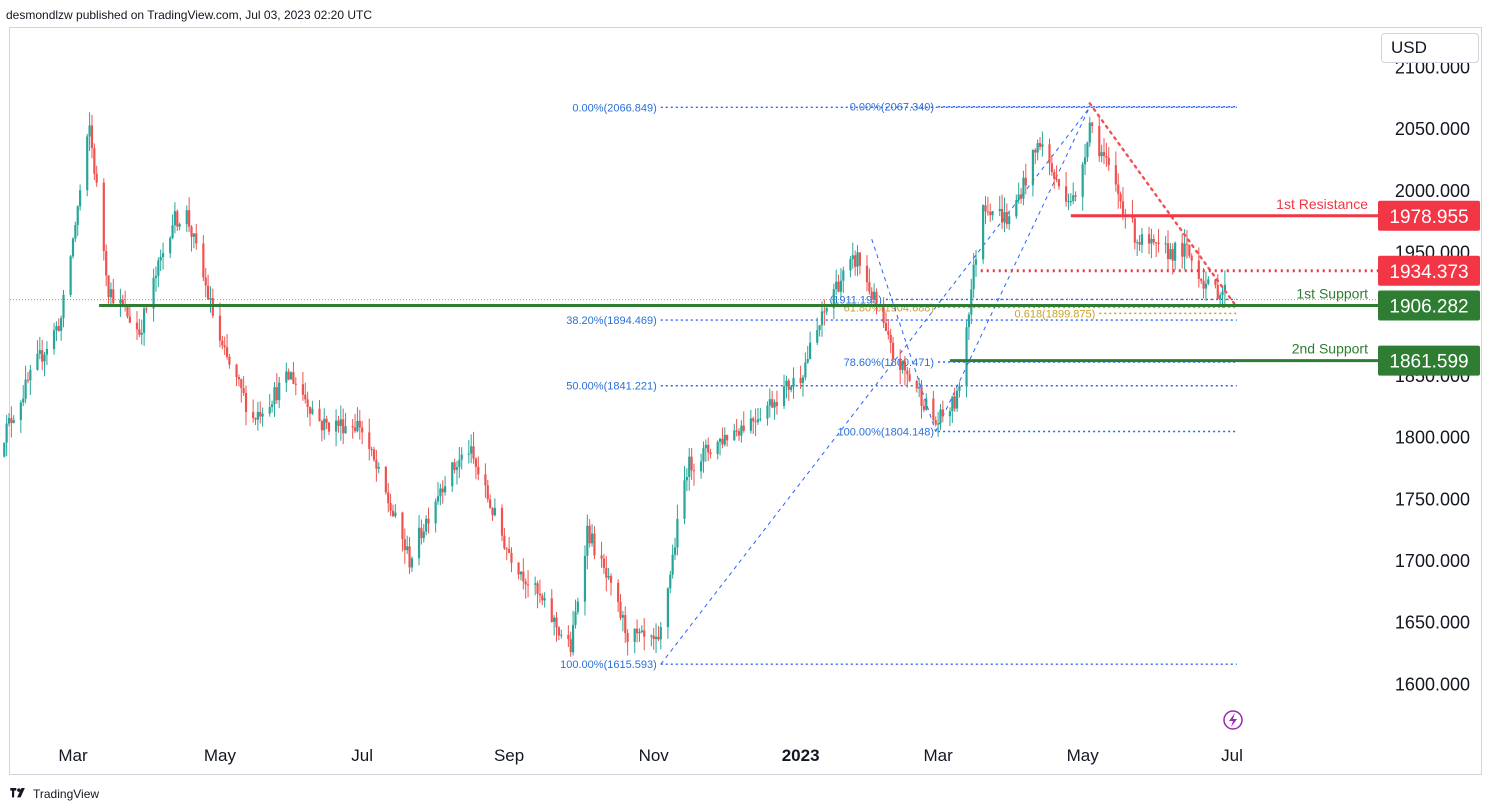 The image size is (1493, 812). I want to click on event-lightning-icon, so click(1233, 720).